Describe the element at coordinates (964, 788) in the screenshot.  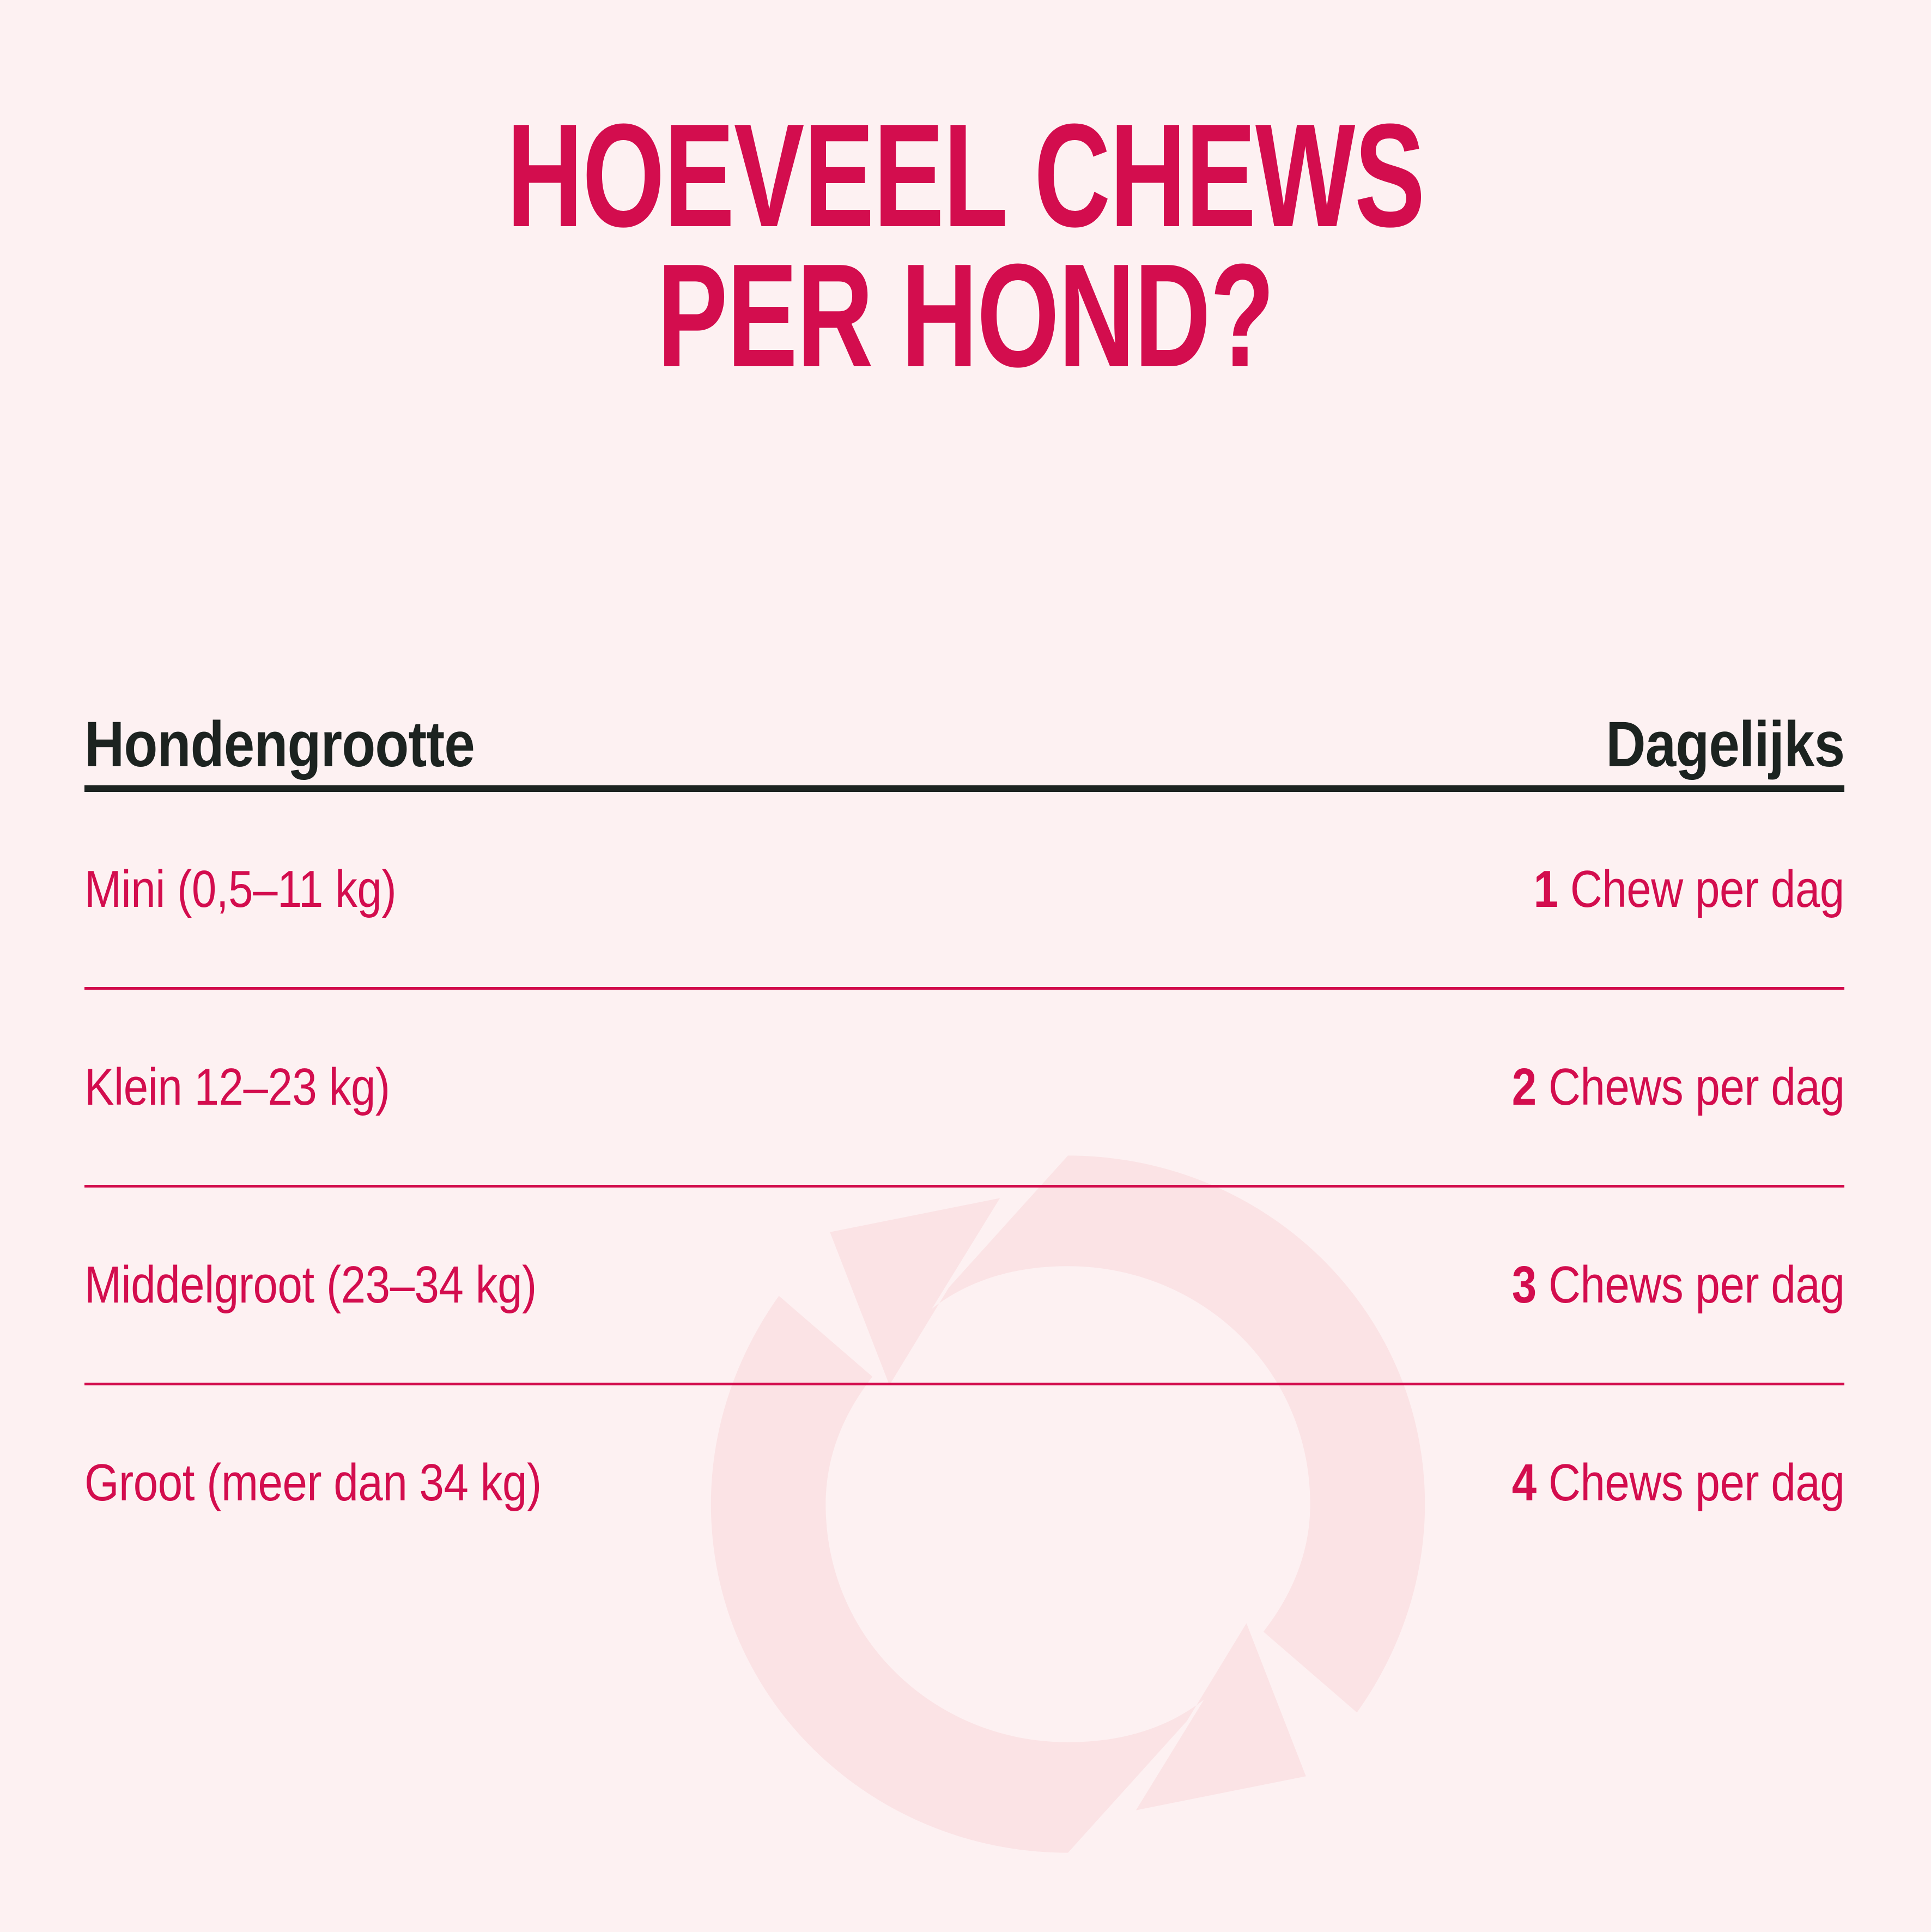
I see `header-underline` at that location.